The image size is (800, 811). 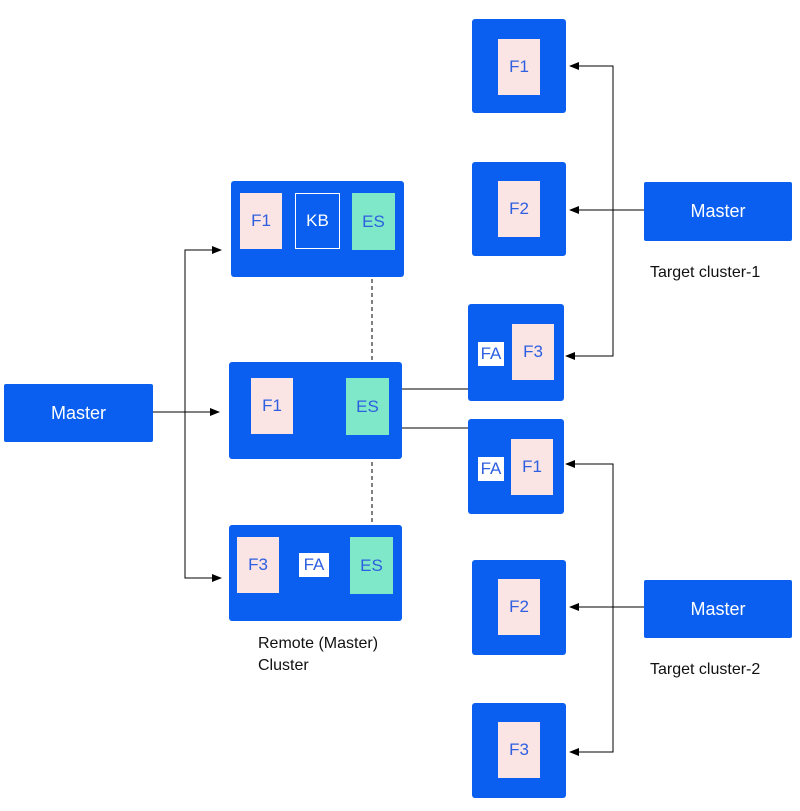 I want to click on target2-node-f1: FA F1, so click(x=516, y=466).